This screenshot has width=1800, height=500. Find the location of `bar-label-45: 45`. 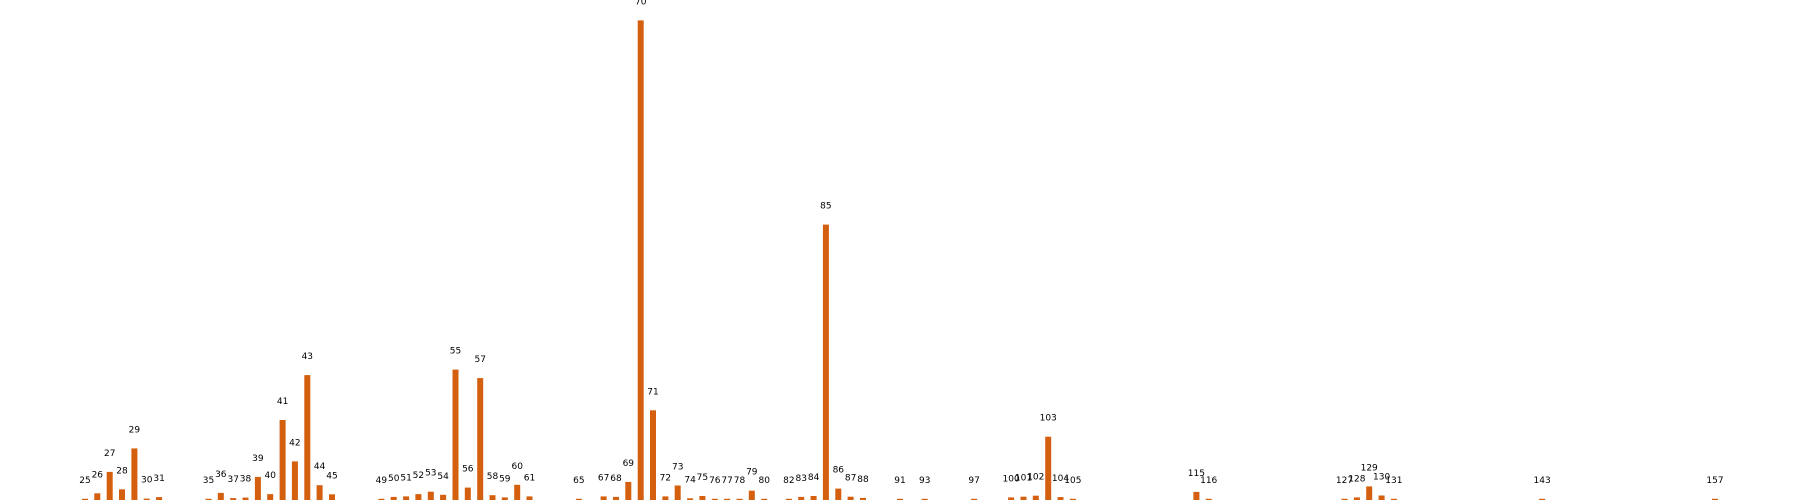

bar-label-45: 45 is located at coordinates (331, 476).